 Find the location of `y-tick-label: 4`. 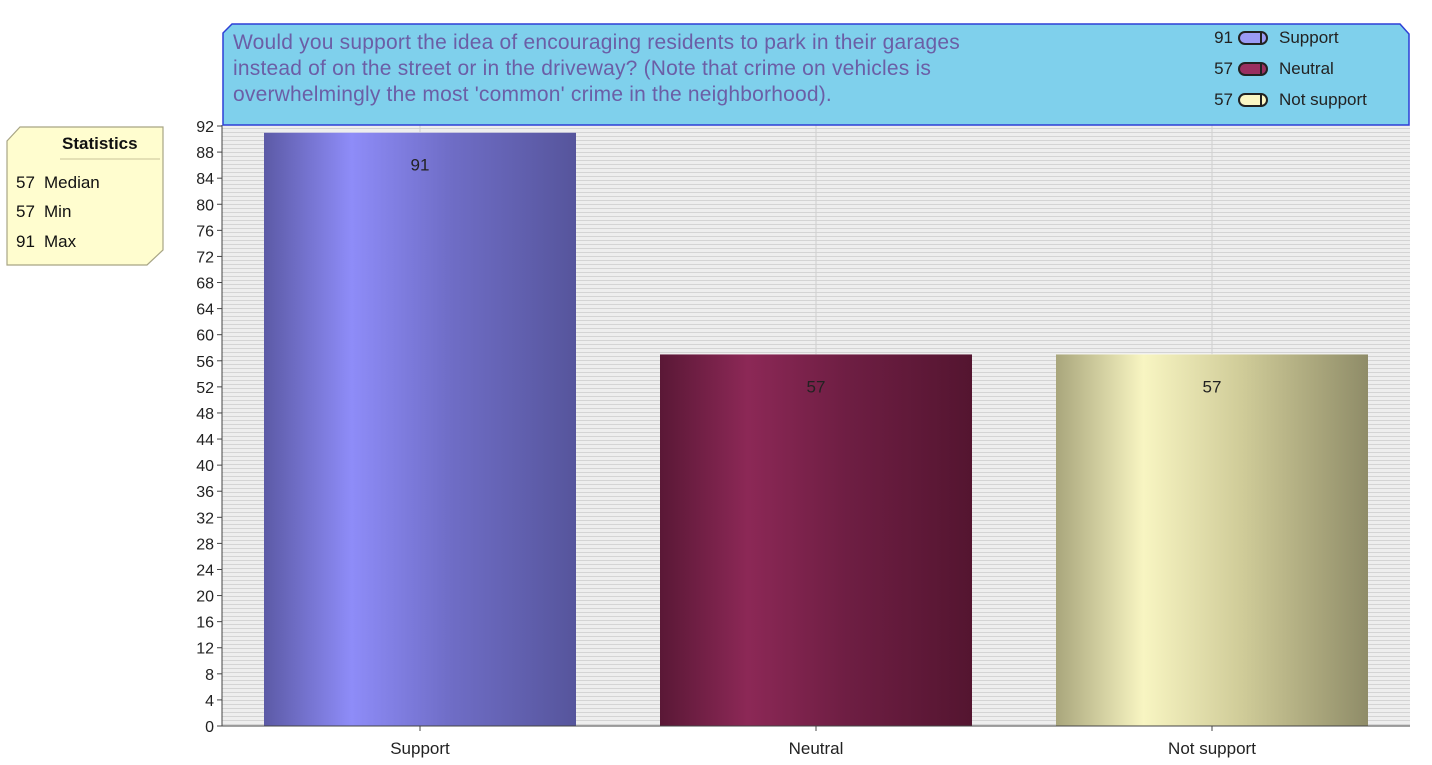

y-tick-label: 4 is located at coordinates (209, 701).